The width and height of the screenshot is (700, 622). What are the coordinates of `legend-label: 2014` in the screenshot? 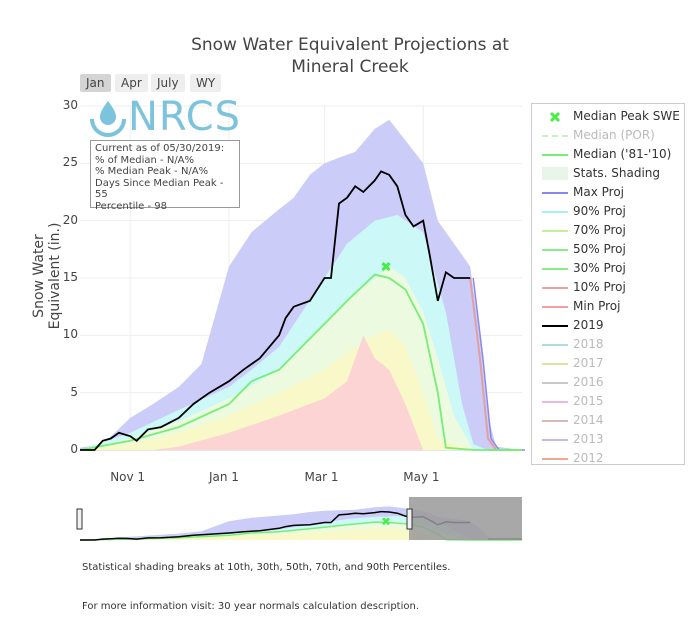 It's located at (588, 420).